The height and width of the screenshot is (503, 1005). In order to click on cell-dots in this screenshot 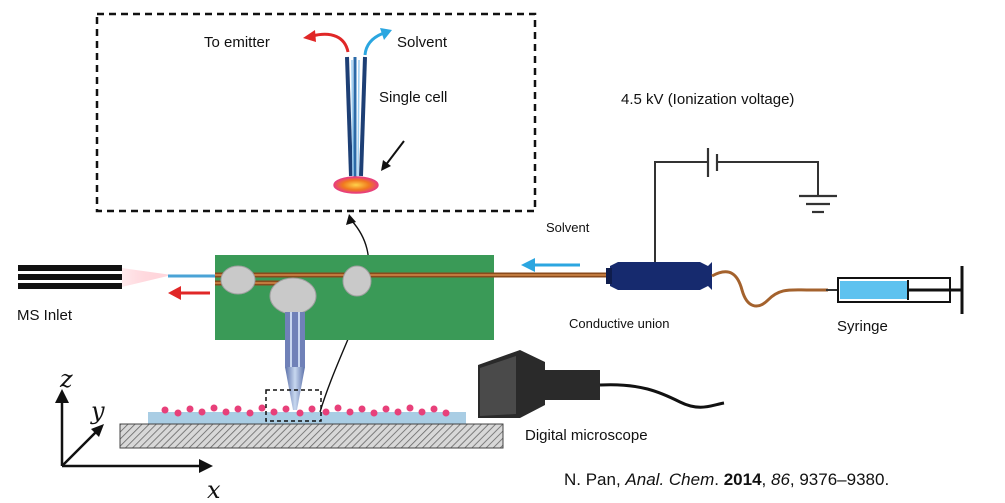, I will do `click(305, 410)`.